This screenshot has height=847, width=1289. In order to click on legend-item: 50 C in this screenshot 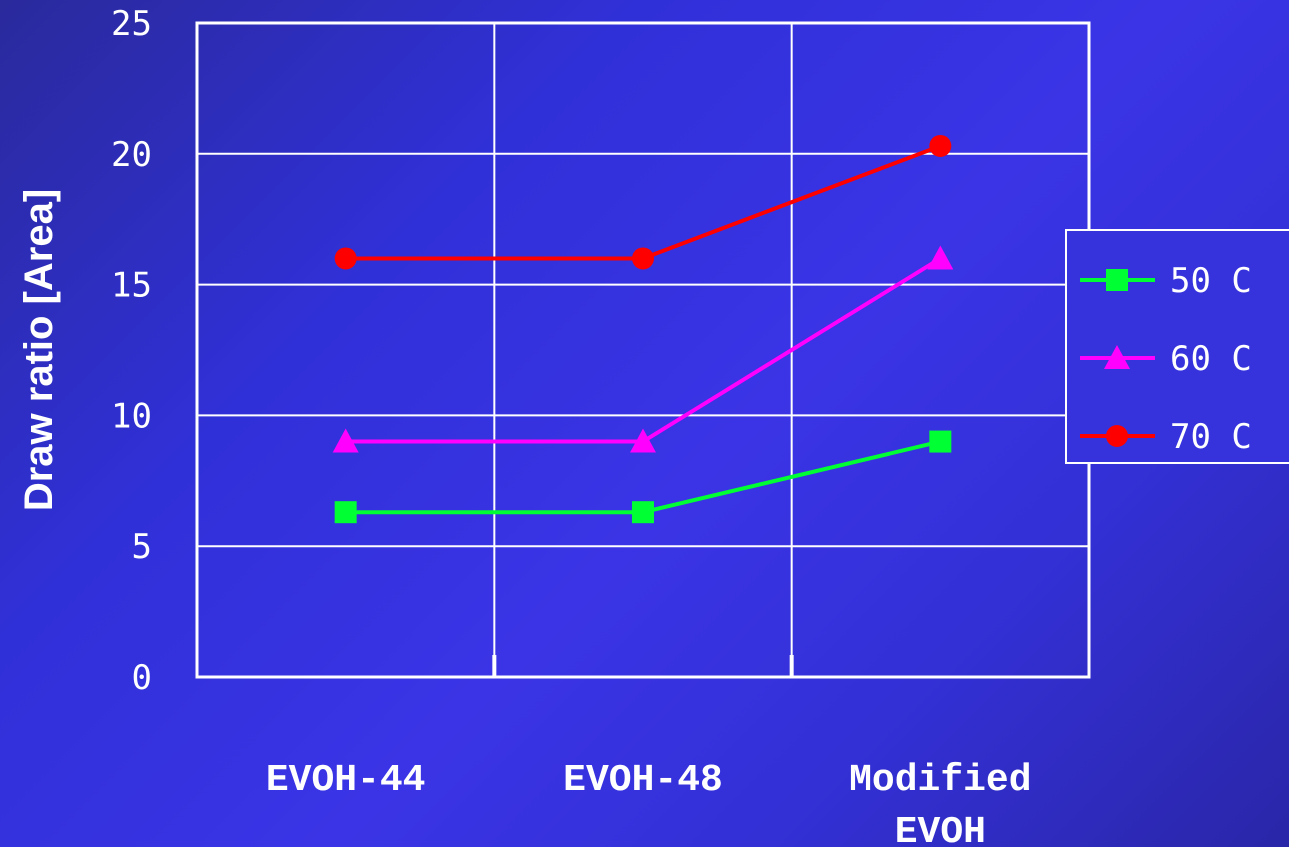, I will do `click(1166, 281)`.